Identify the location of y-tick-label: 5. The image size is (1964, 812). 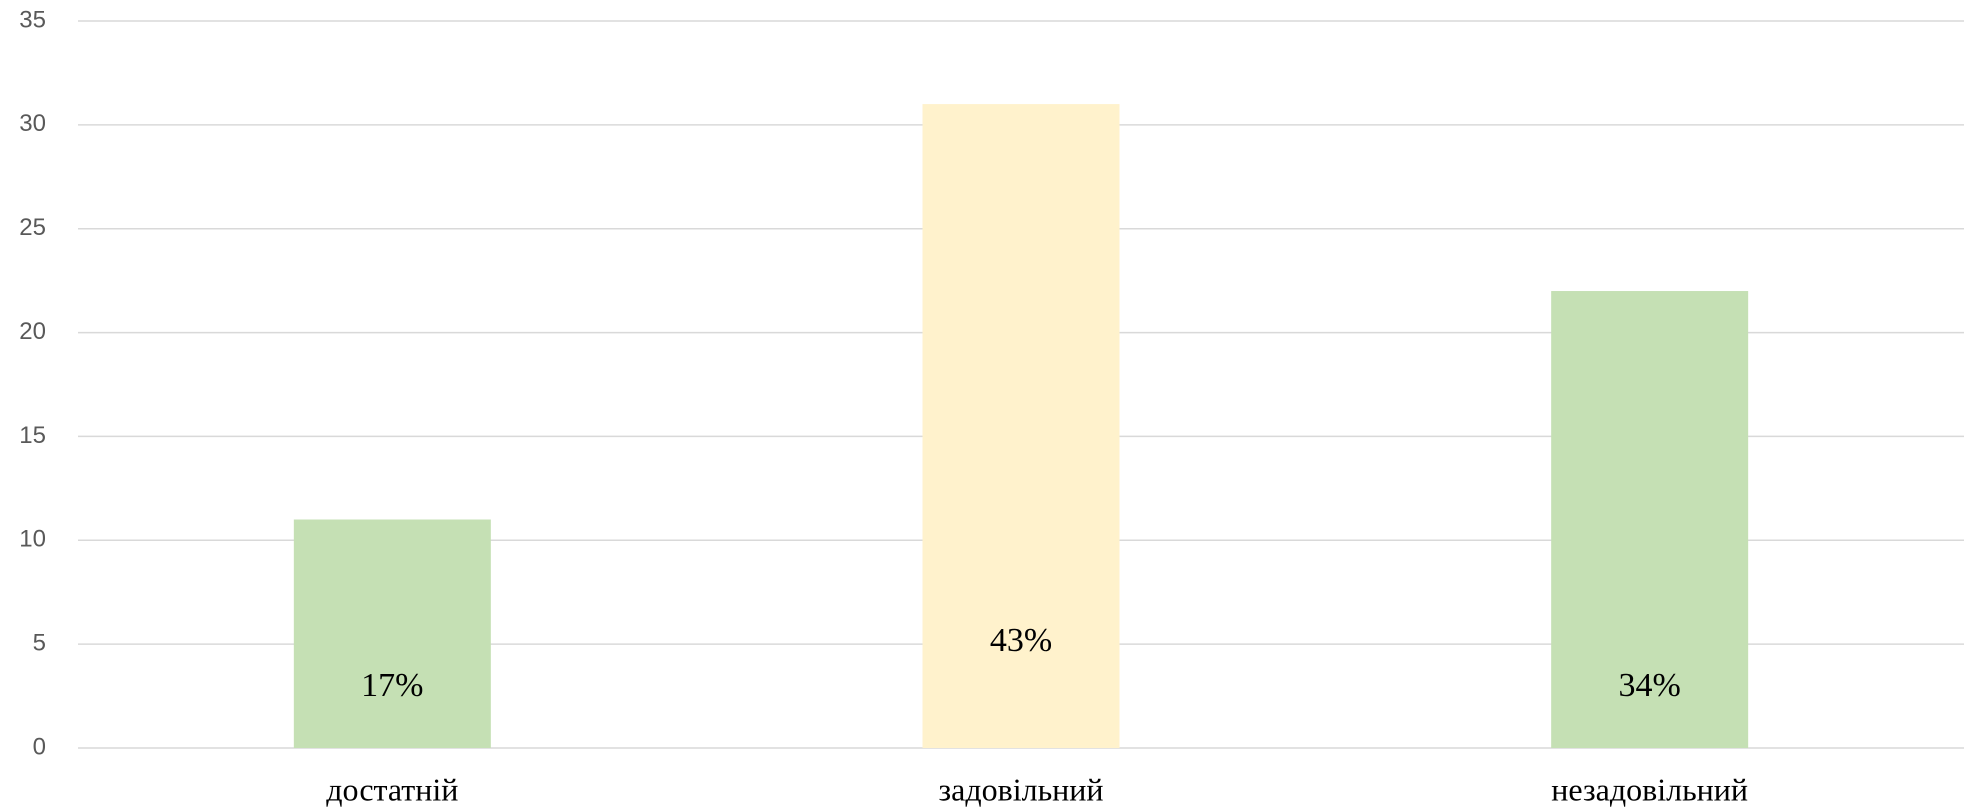
(39, 642).